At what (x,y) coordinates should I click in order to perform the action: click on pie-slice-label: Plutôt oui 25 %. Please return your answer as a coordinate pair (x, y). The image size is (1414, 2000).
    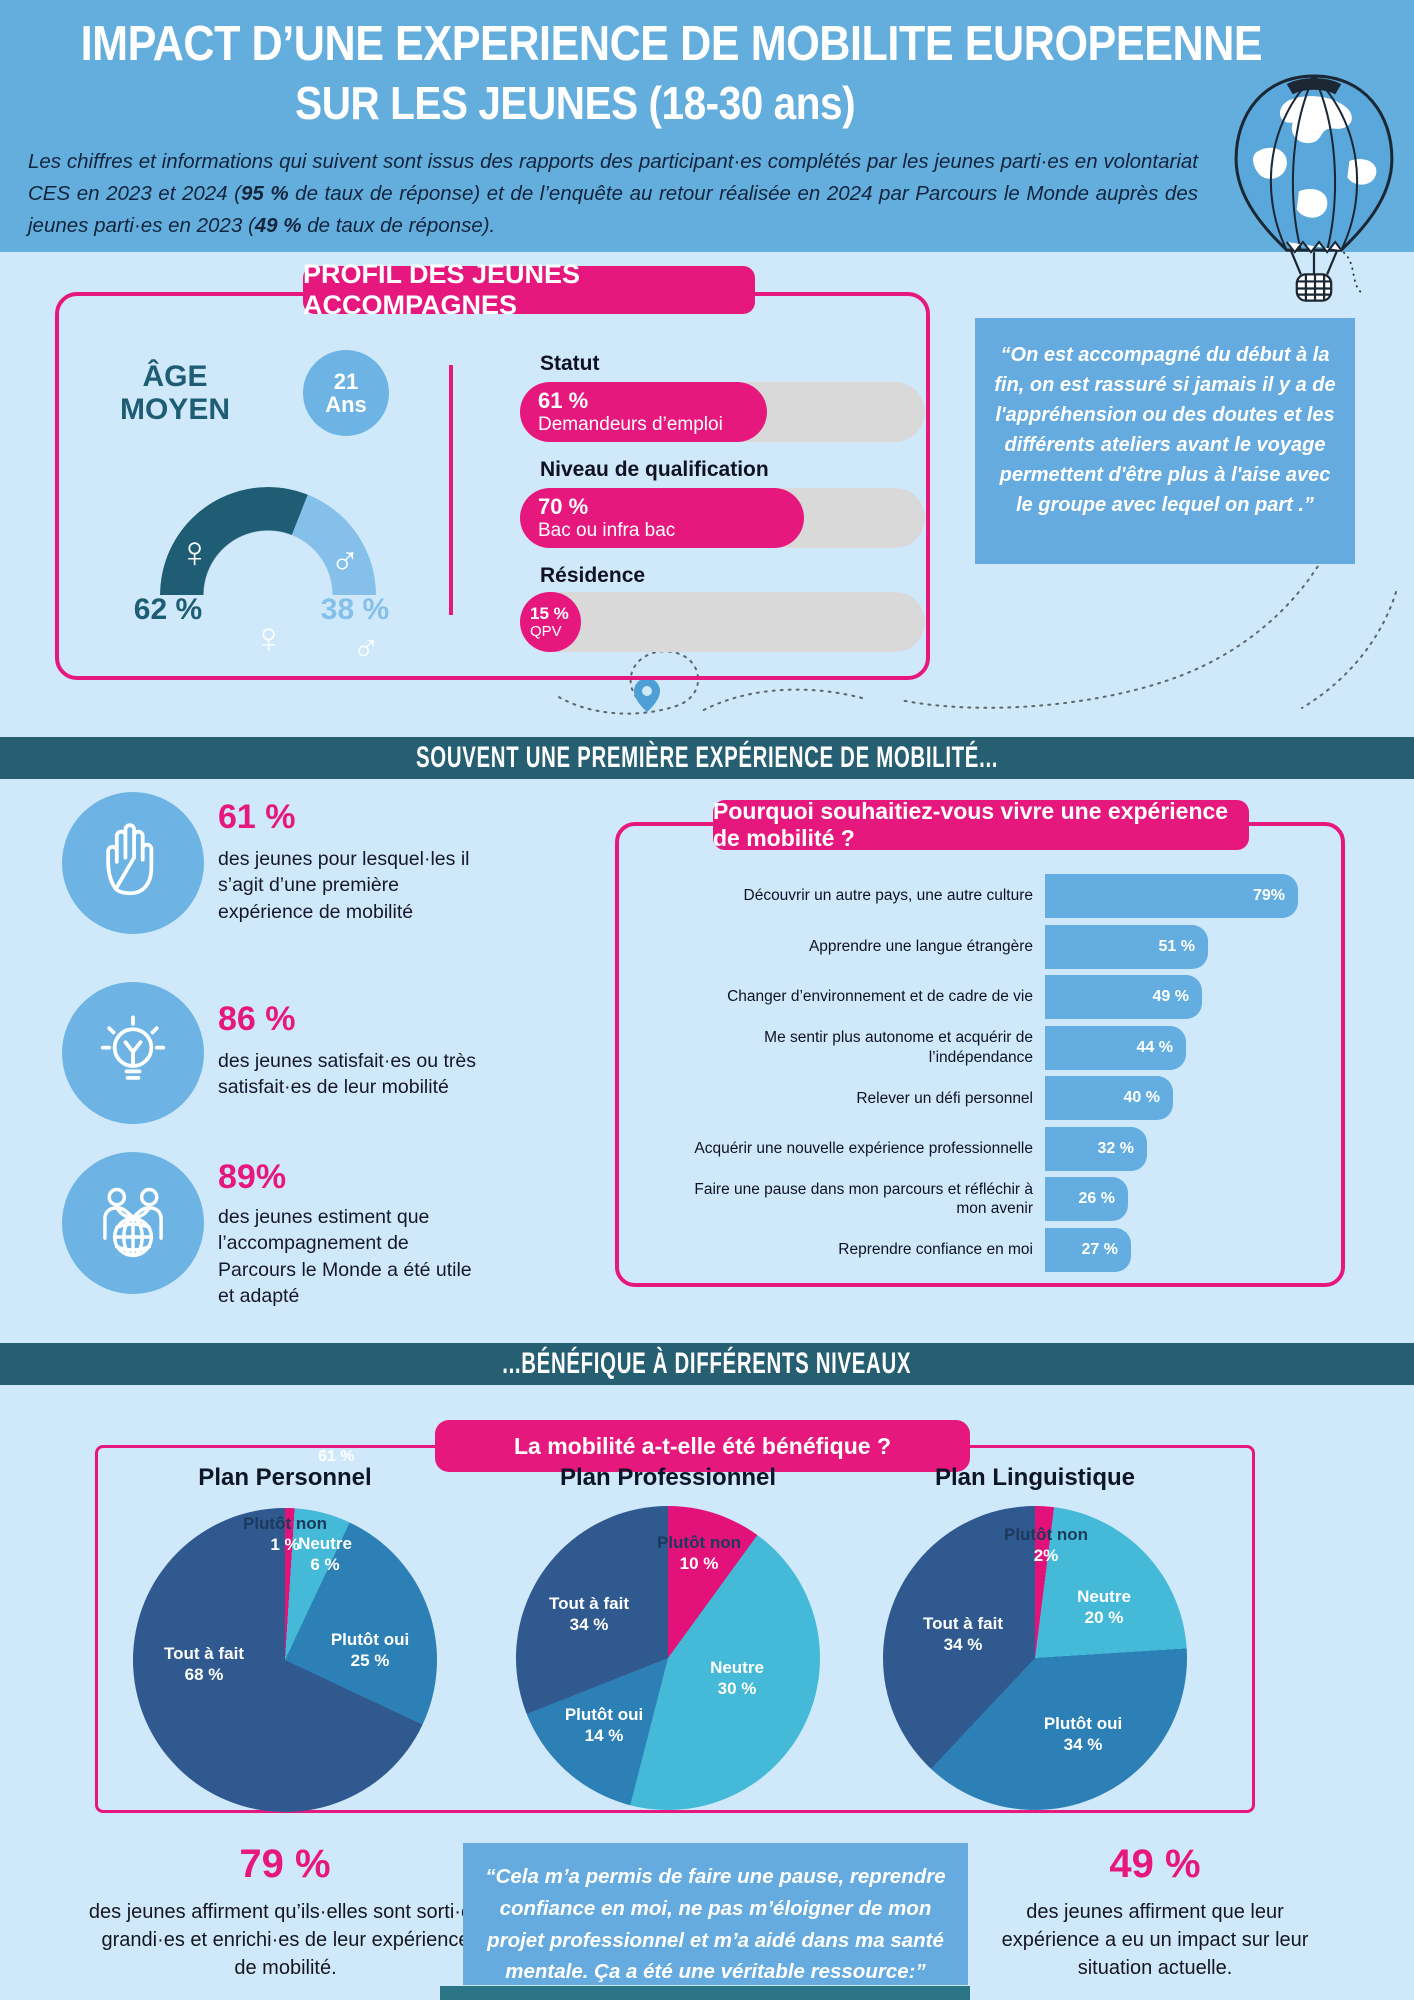
    Looking at the image, I should click on (370, 1649).